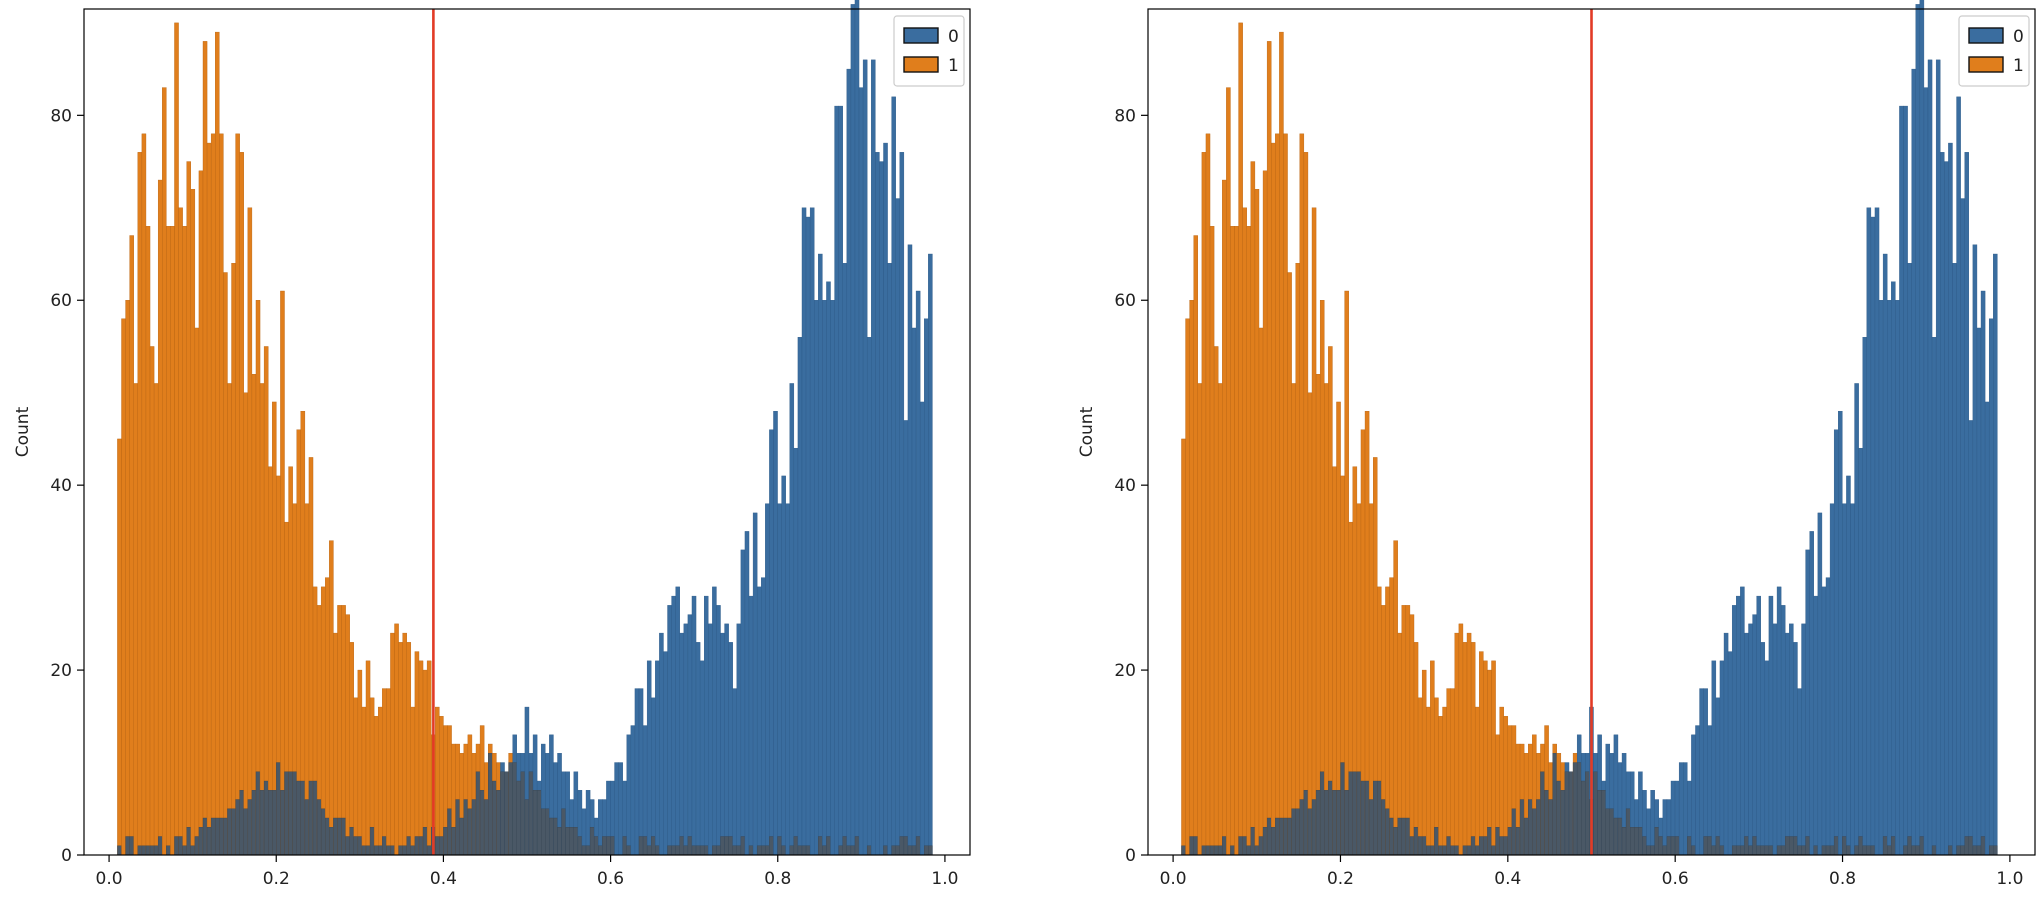  What do you see at coordinates (443, 879) in the screenshot?
I see `x-tick-label: 0.4` at bounding box center [443, 879].